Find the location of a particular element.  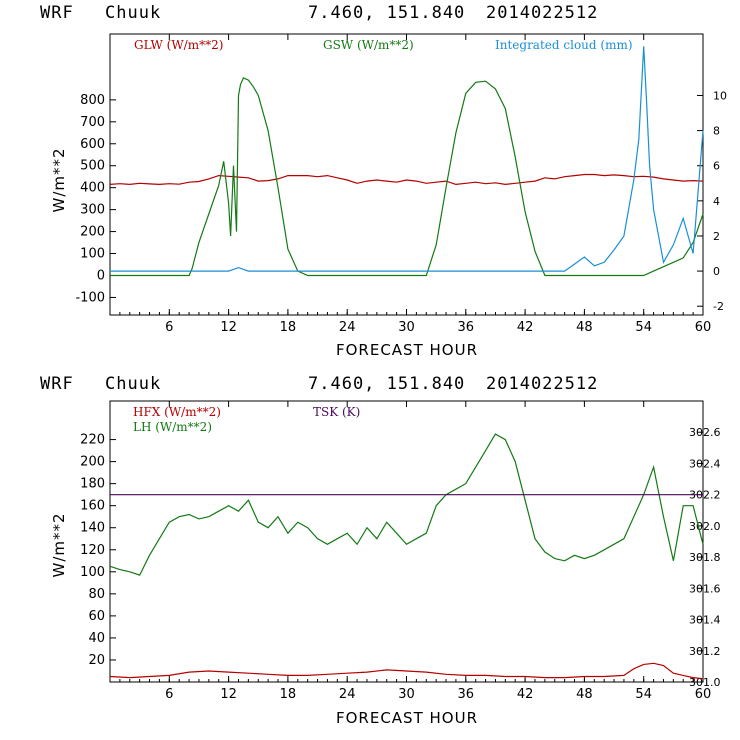

legend-lh: LH (W/m**2) is located at coordinates (172, 427).